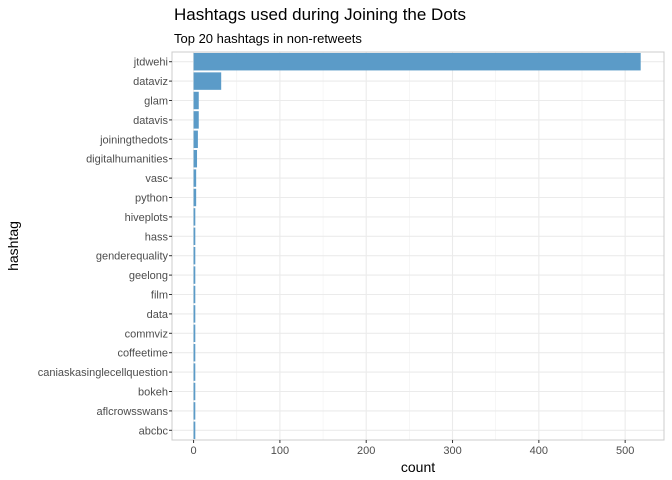 The image size is (672, 480). Describe the element at coordinates (151, 199) in the screenshot. I see `y-tick-label: python` at that location.